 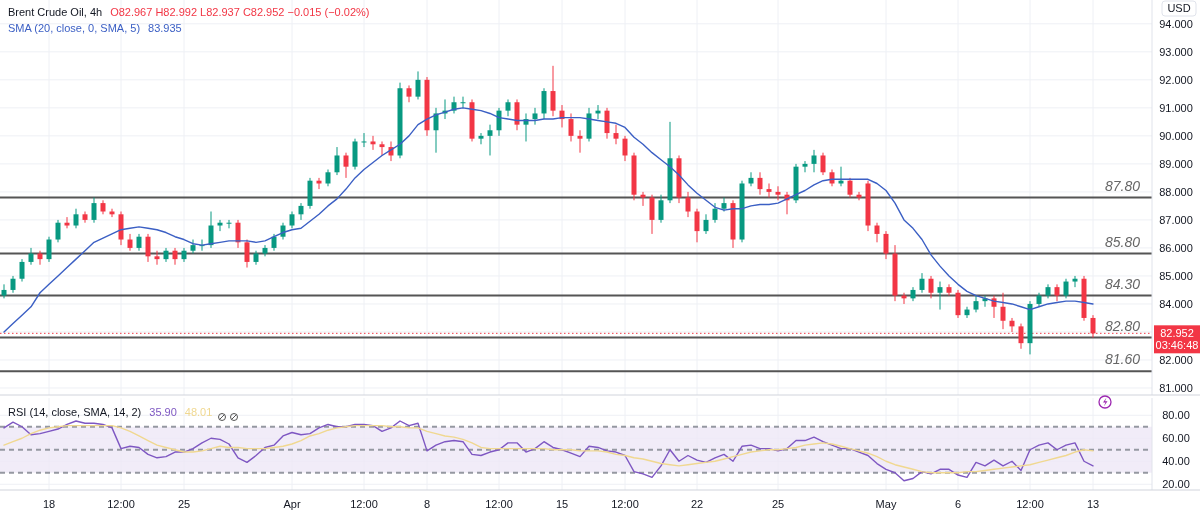 I want to click on ref-line-label: 82.80, so click(x=1122, y=325).